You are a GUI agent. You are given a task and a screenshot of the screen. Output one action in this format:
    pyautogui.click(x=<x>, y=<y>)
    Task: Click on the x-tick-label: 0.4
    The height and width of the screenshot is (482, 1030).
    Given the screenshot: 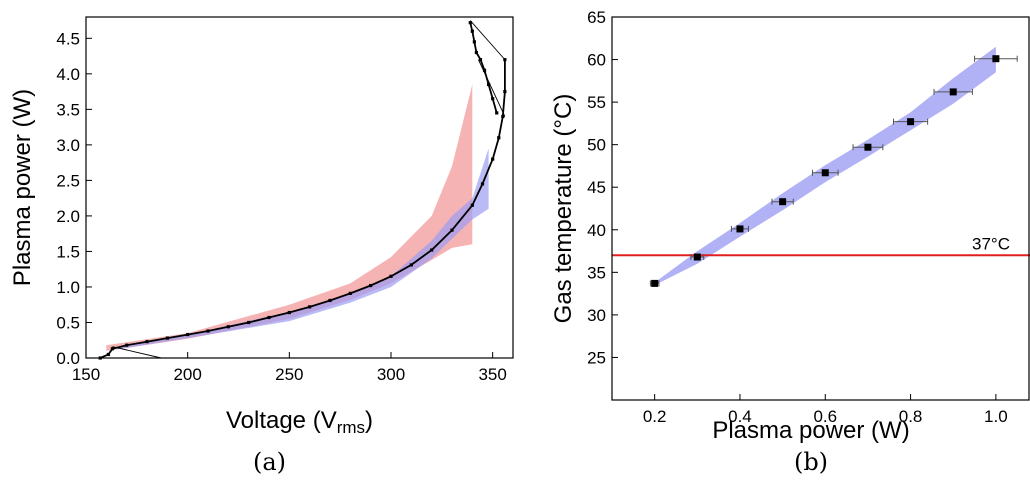 What is the action you would take?
    pyautogui.click(x=740, y=416)
    